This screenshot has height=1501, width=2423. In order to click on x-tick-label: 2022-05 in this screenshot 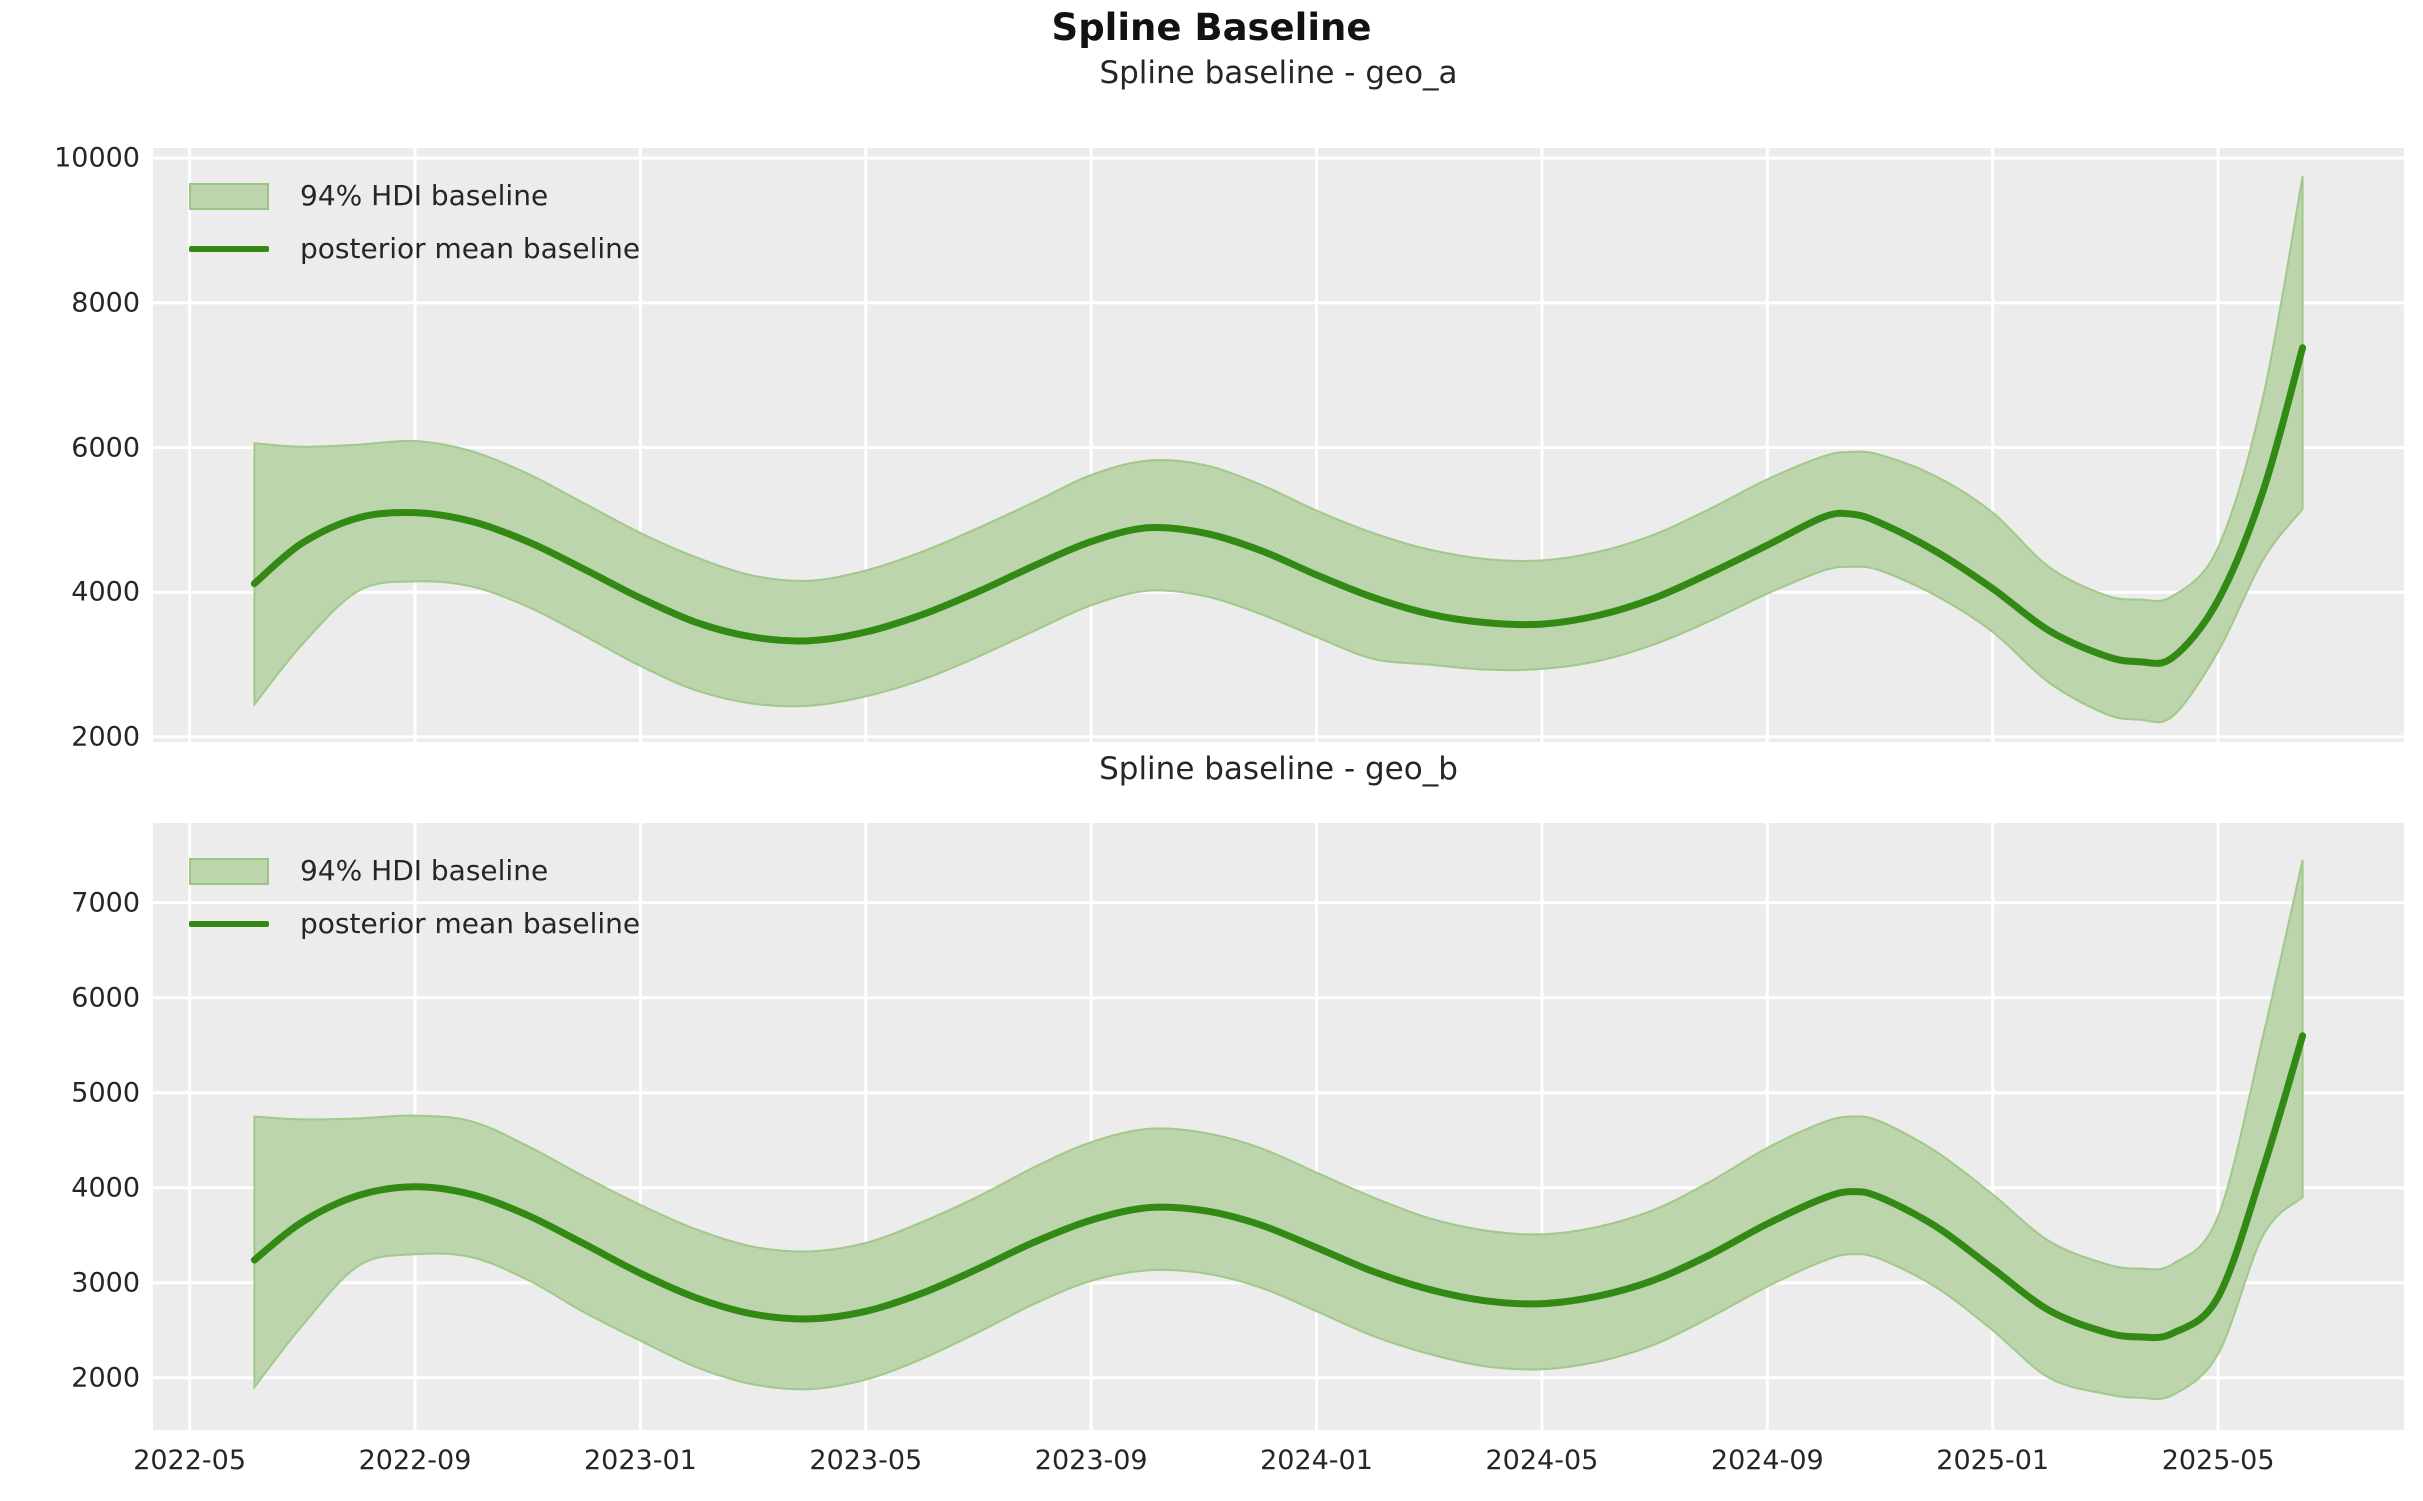, I will do `click(189, 1460)`.